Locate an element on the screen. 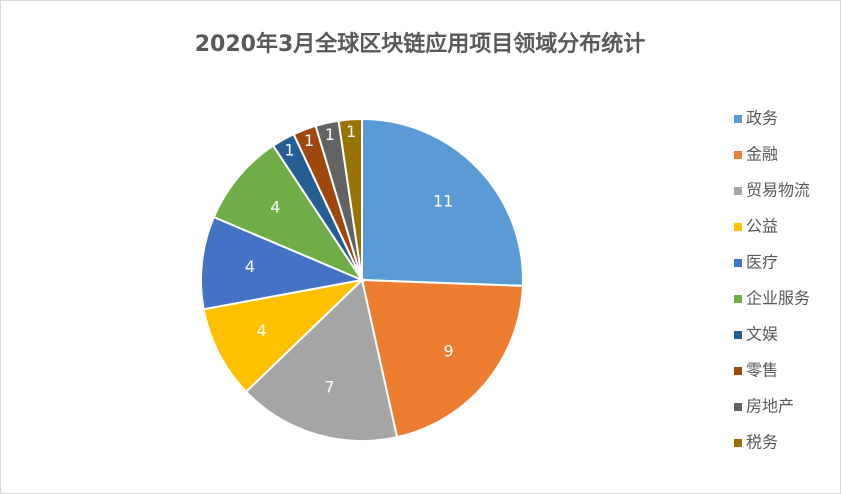 This screenshot has width=841, height=494. legend-label: 医疗 is located at coordinates (762, 262).